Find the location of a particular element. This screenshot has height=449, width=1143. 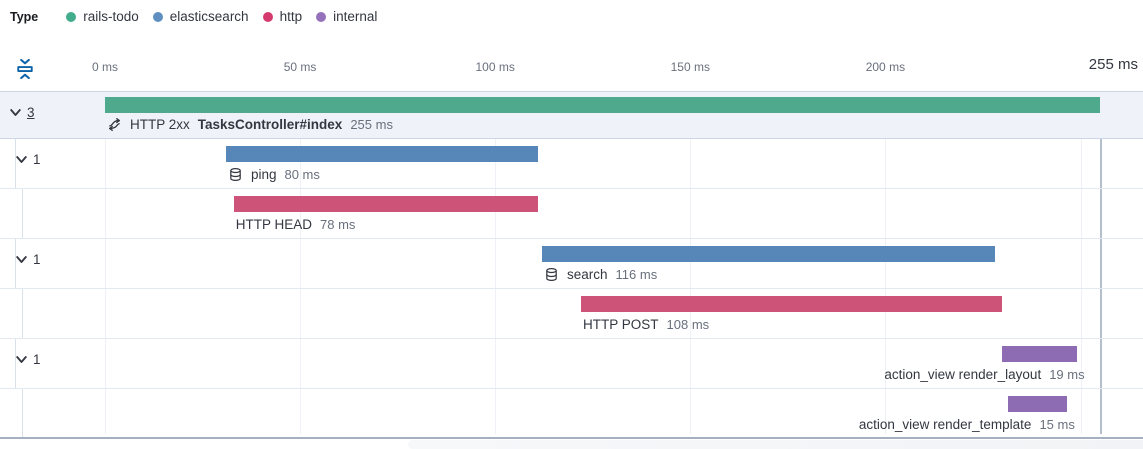

span-duration: 78 ms is located at coordinates (338, 224).